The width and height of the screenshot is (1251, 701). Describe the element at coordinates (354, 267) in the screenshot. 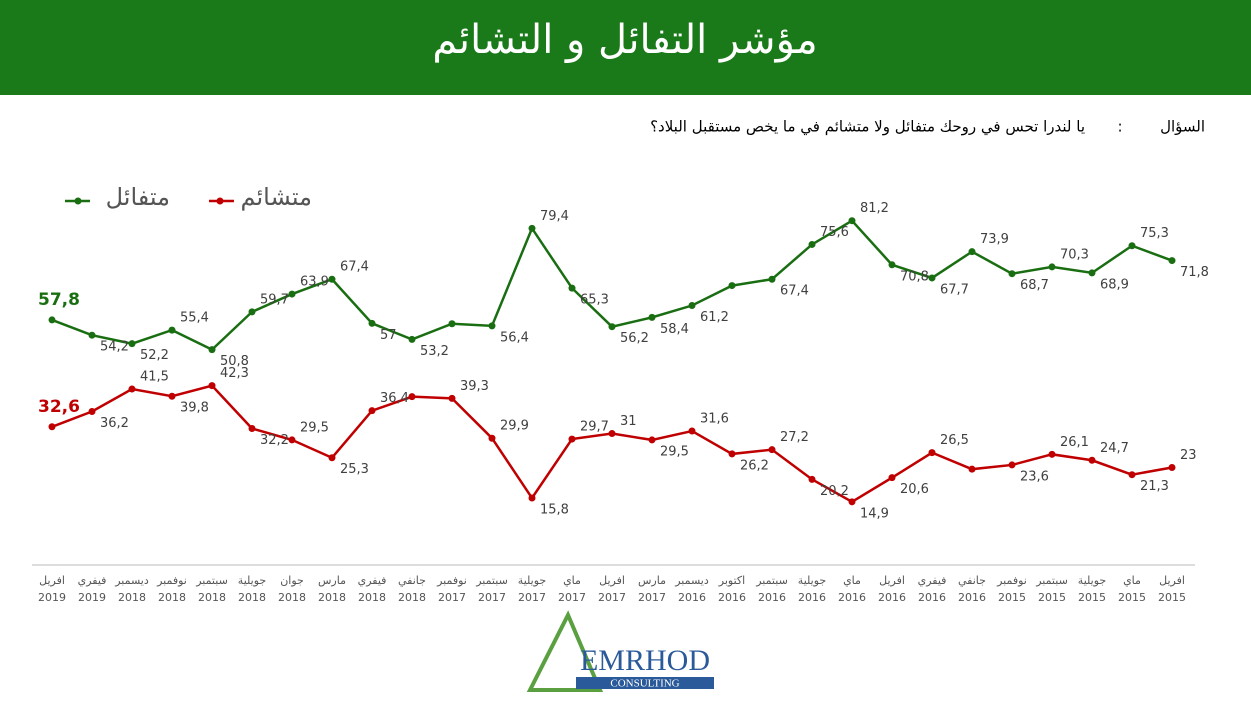

I see `value-label: 67,4` at that location.